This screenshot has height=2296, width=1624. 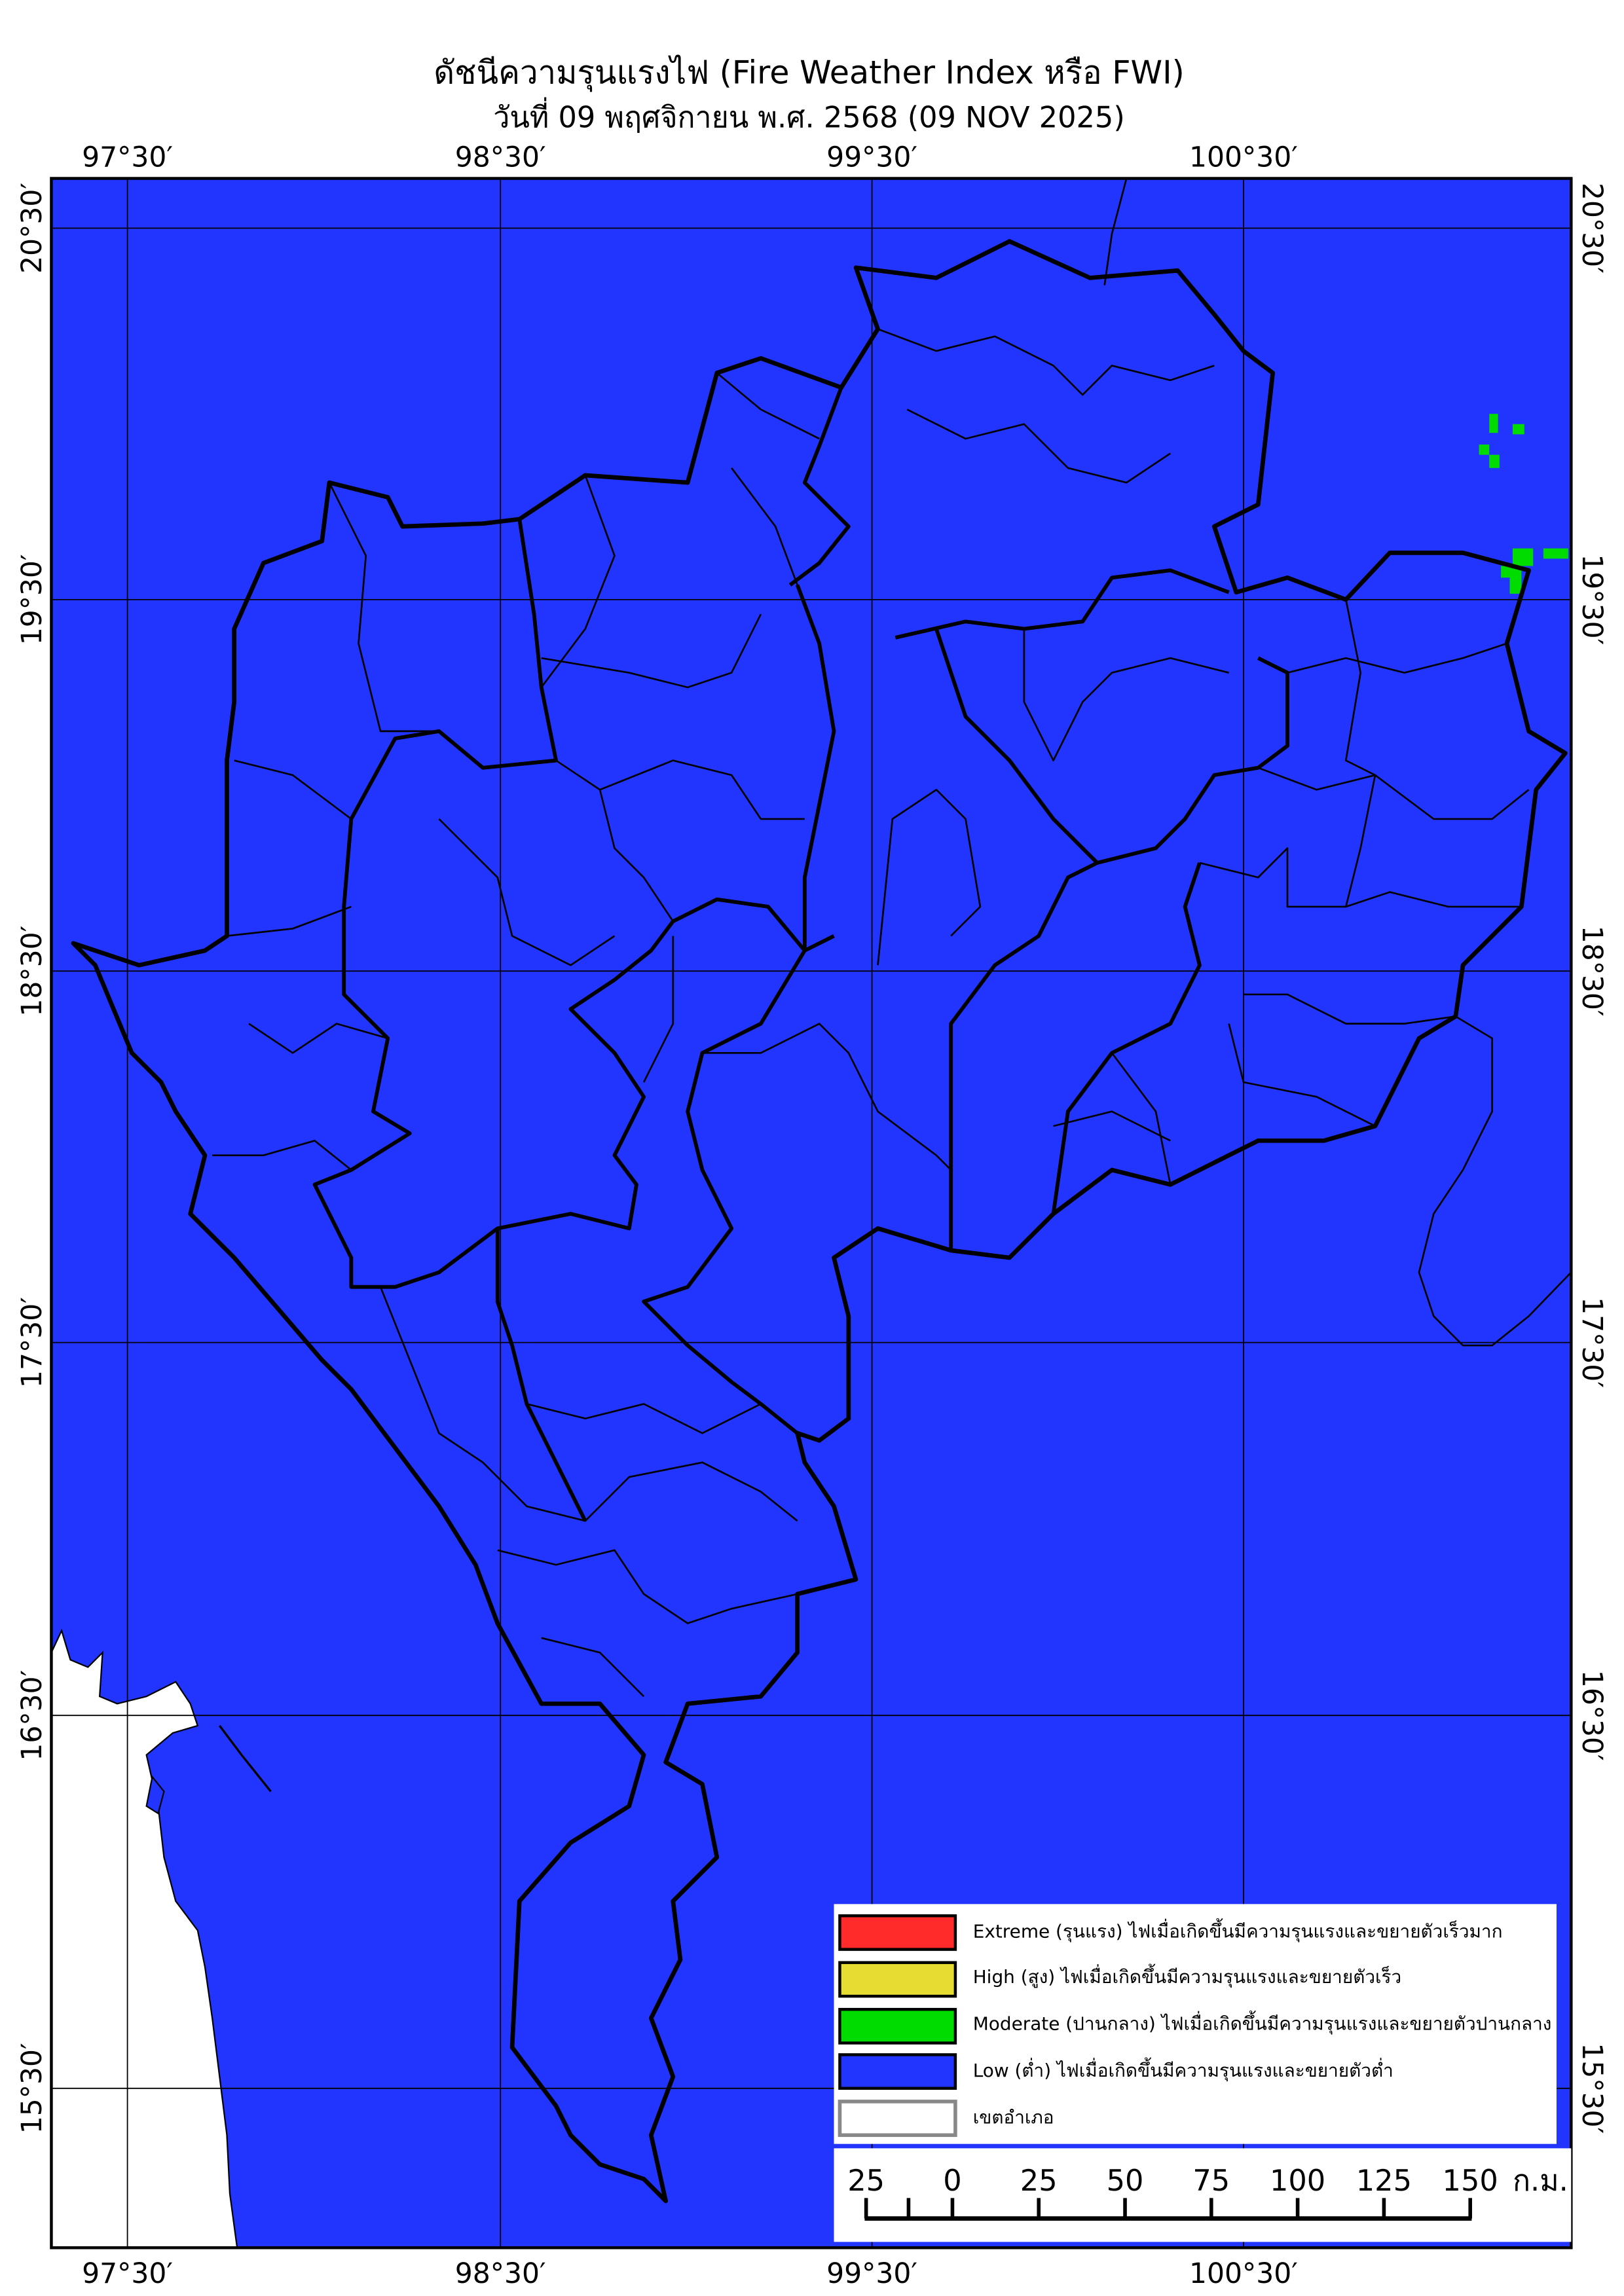 I want to click on scale-tick-label: 75, so click(x=1211, y=2181).